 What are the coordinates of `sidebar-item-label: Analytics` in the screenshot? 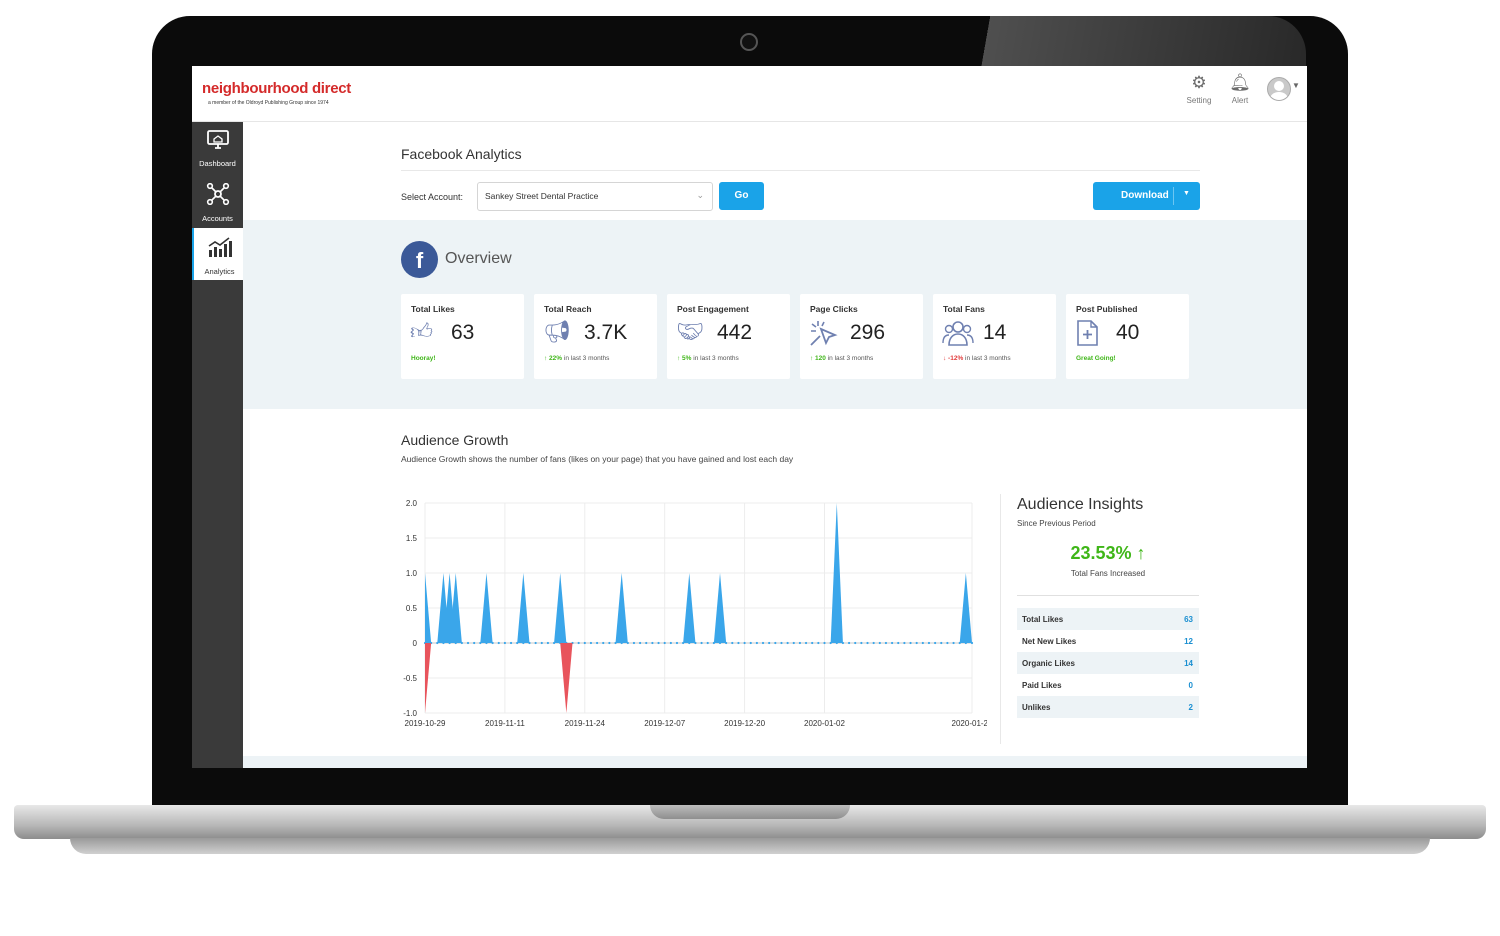 It's located at (219, 271).